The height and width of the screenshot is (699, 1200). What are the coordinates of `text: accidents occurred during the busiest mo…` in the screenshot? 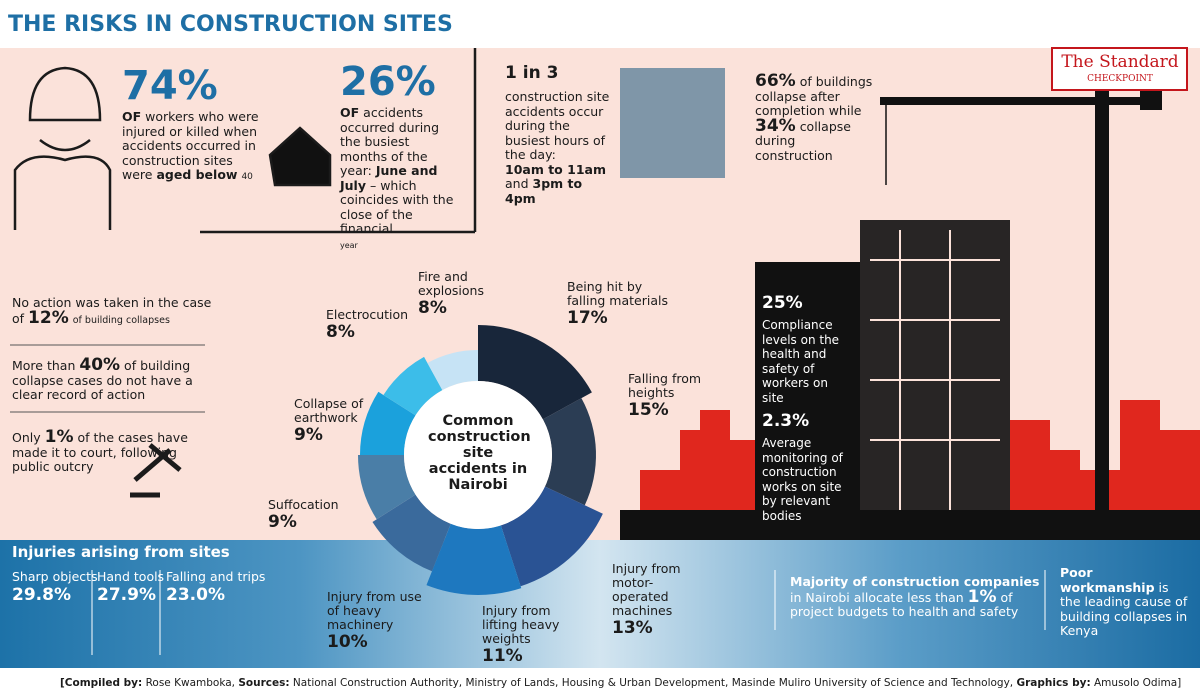 It's located at (390, 141).